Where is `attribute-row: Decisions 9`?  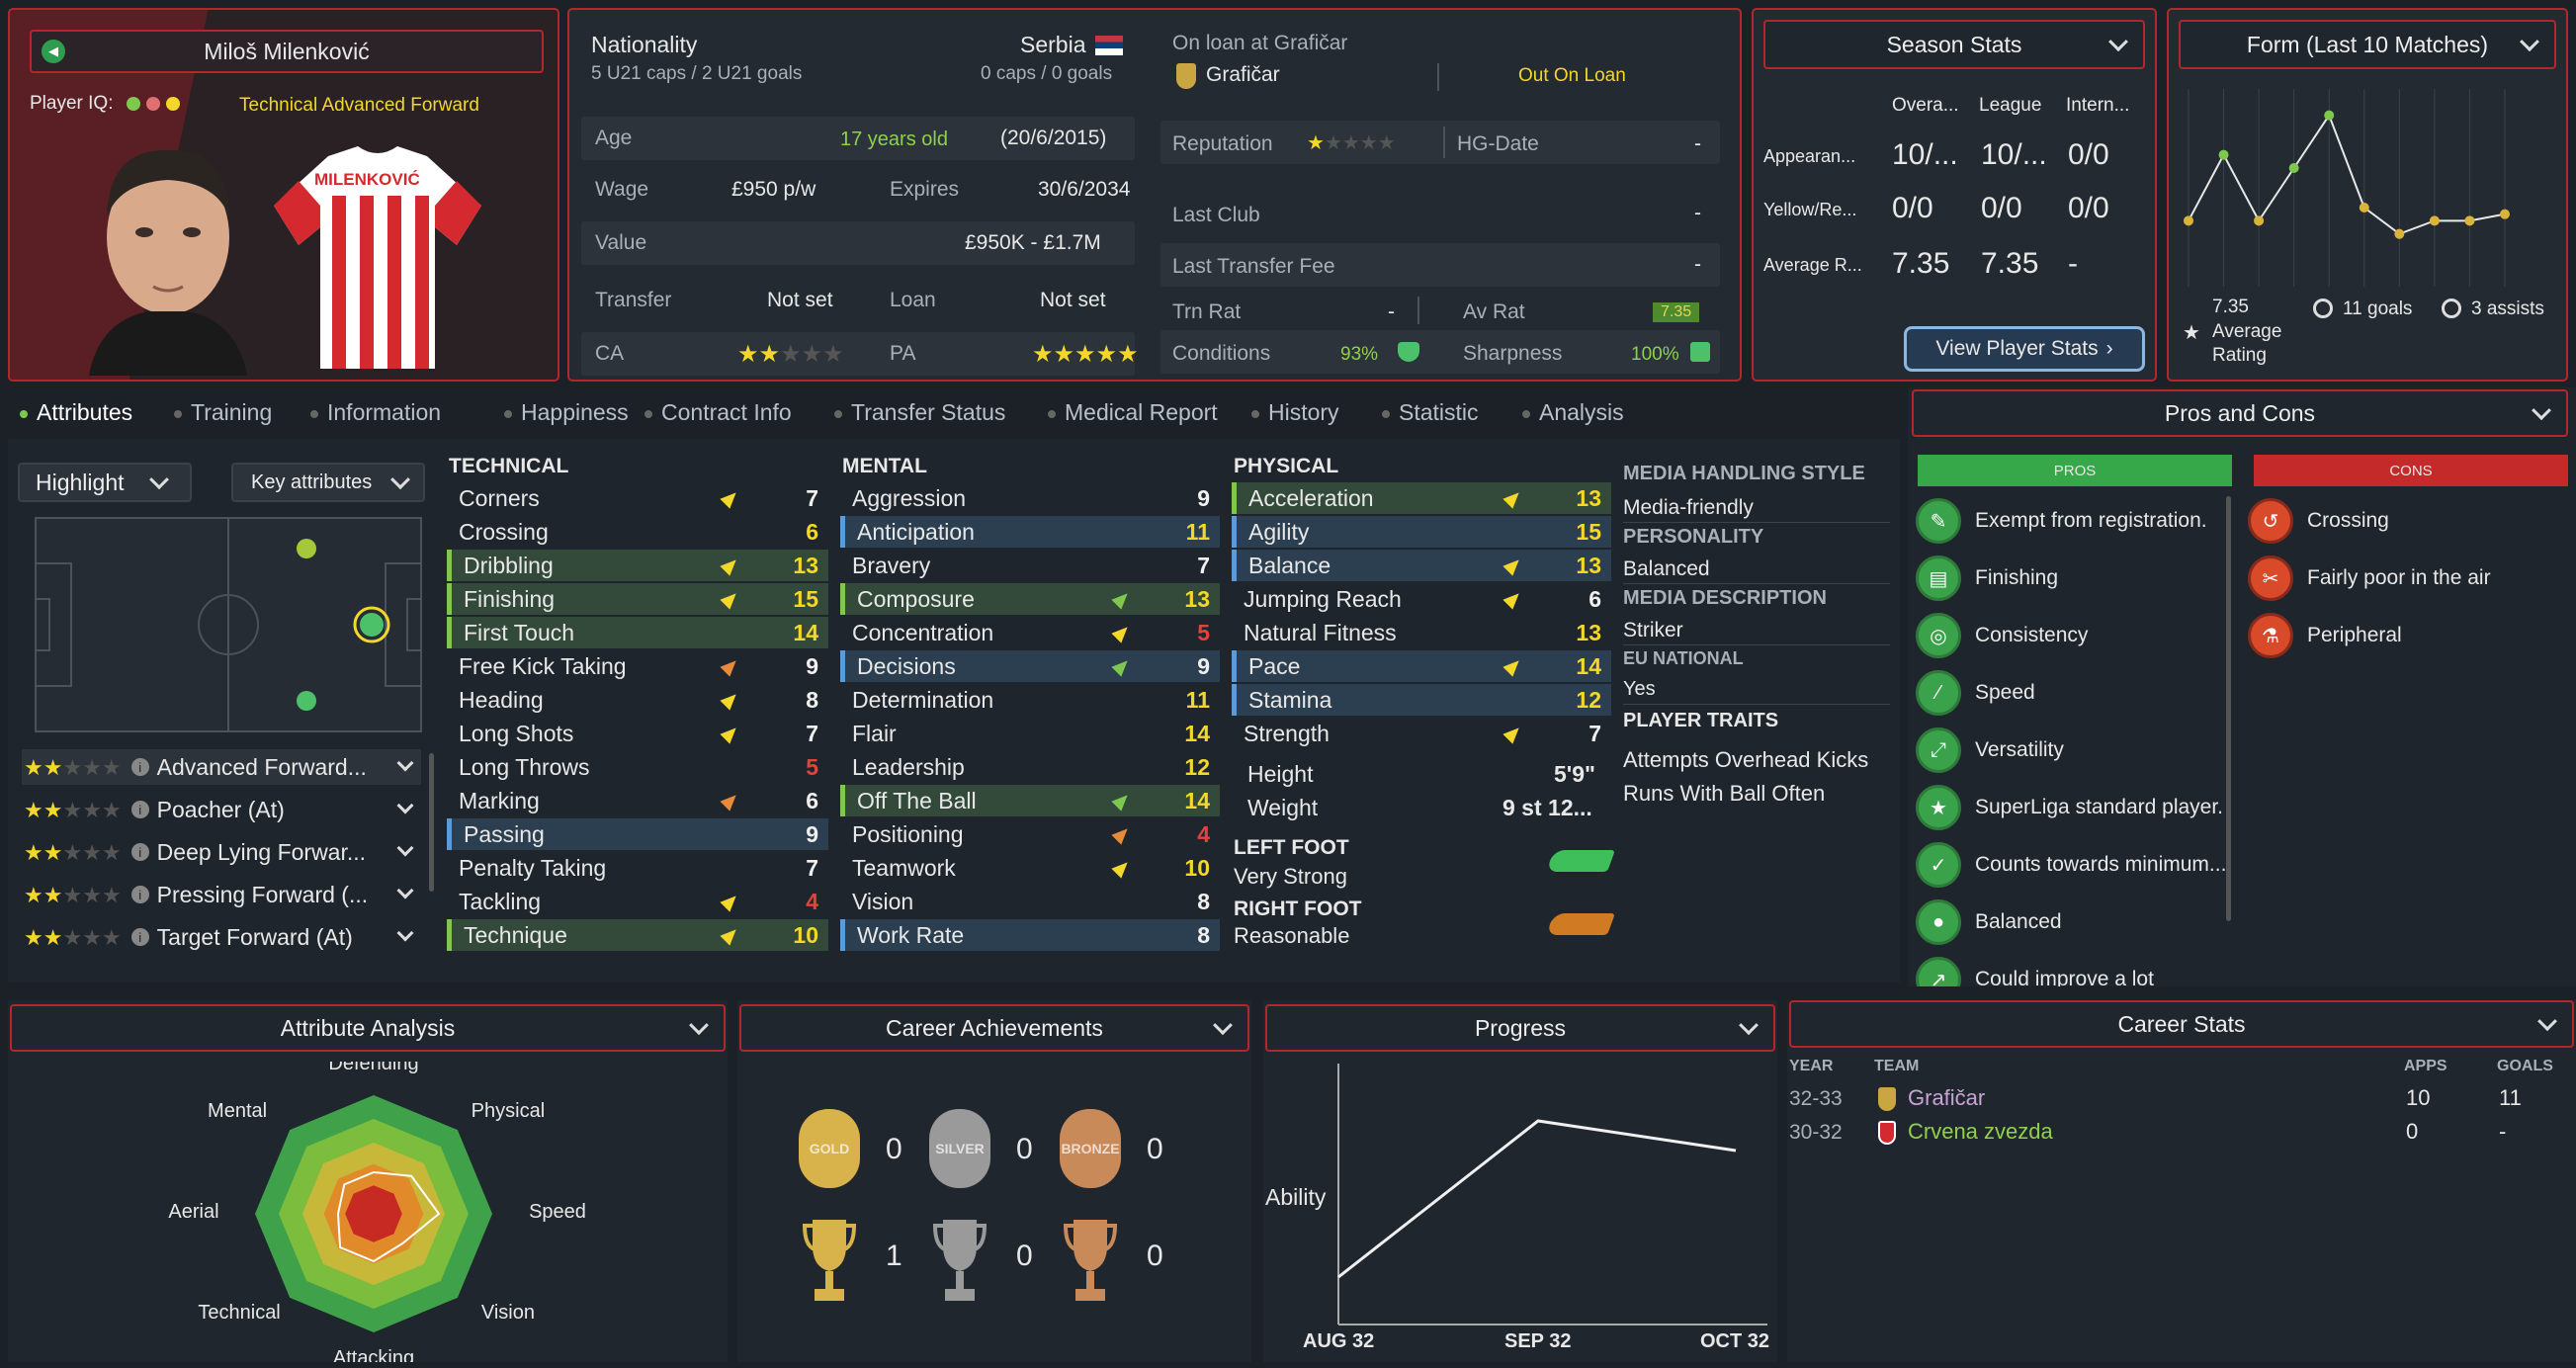
attribute-row: Decisions 9 is located at coordinates (1030, 666).